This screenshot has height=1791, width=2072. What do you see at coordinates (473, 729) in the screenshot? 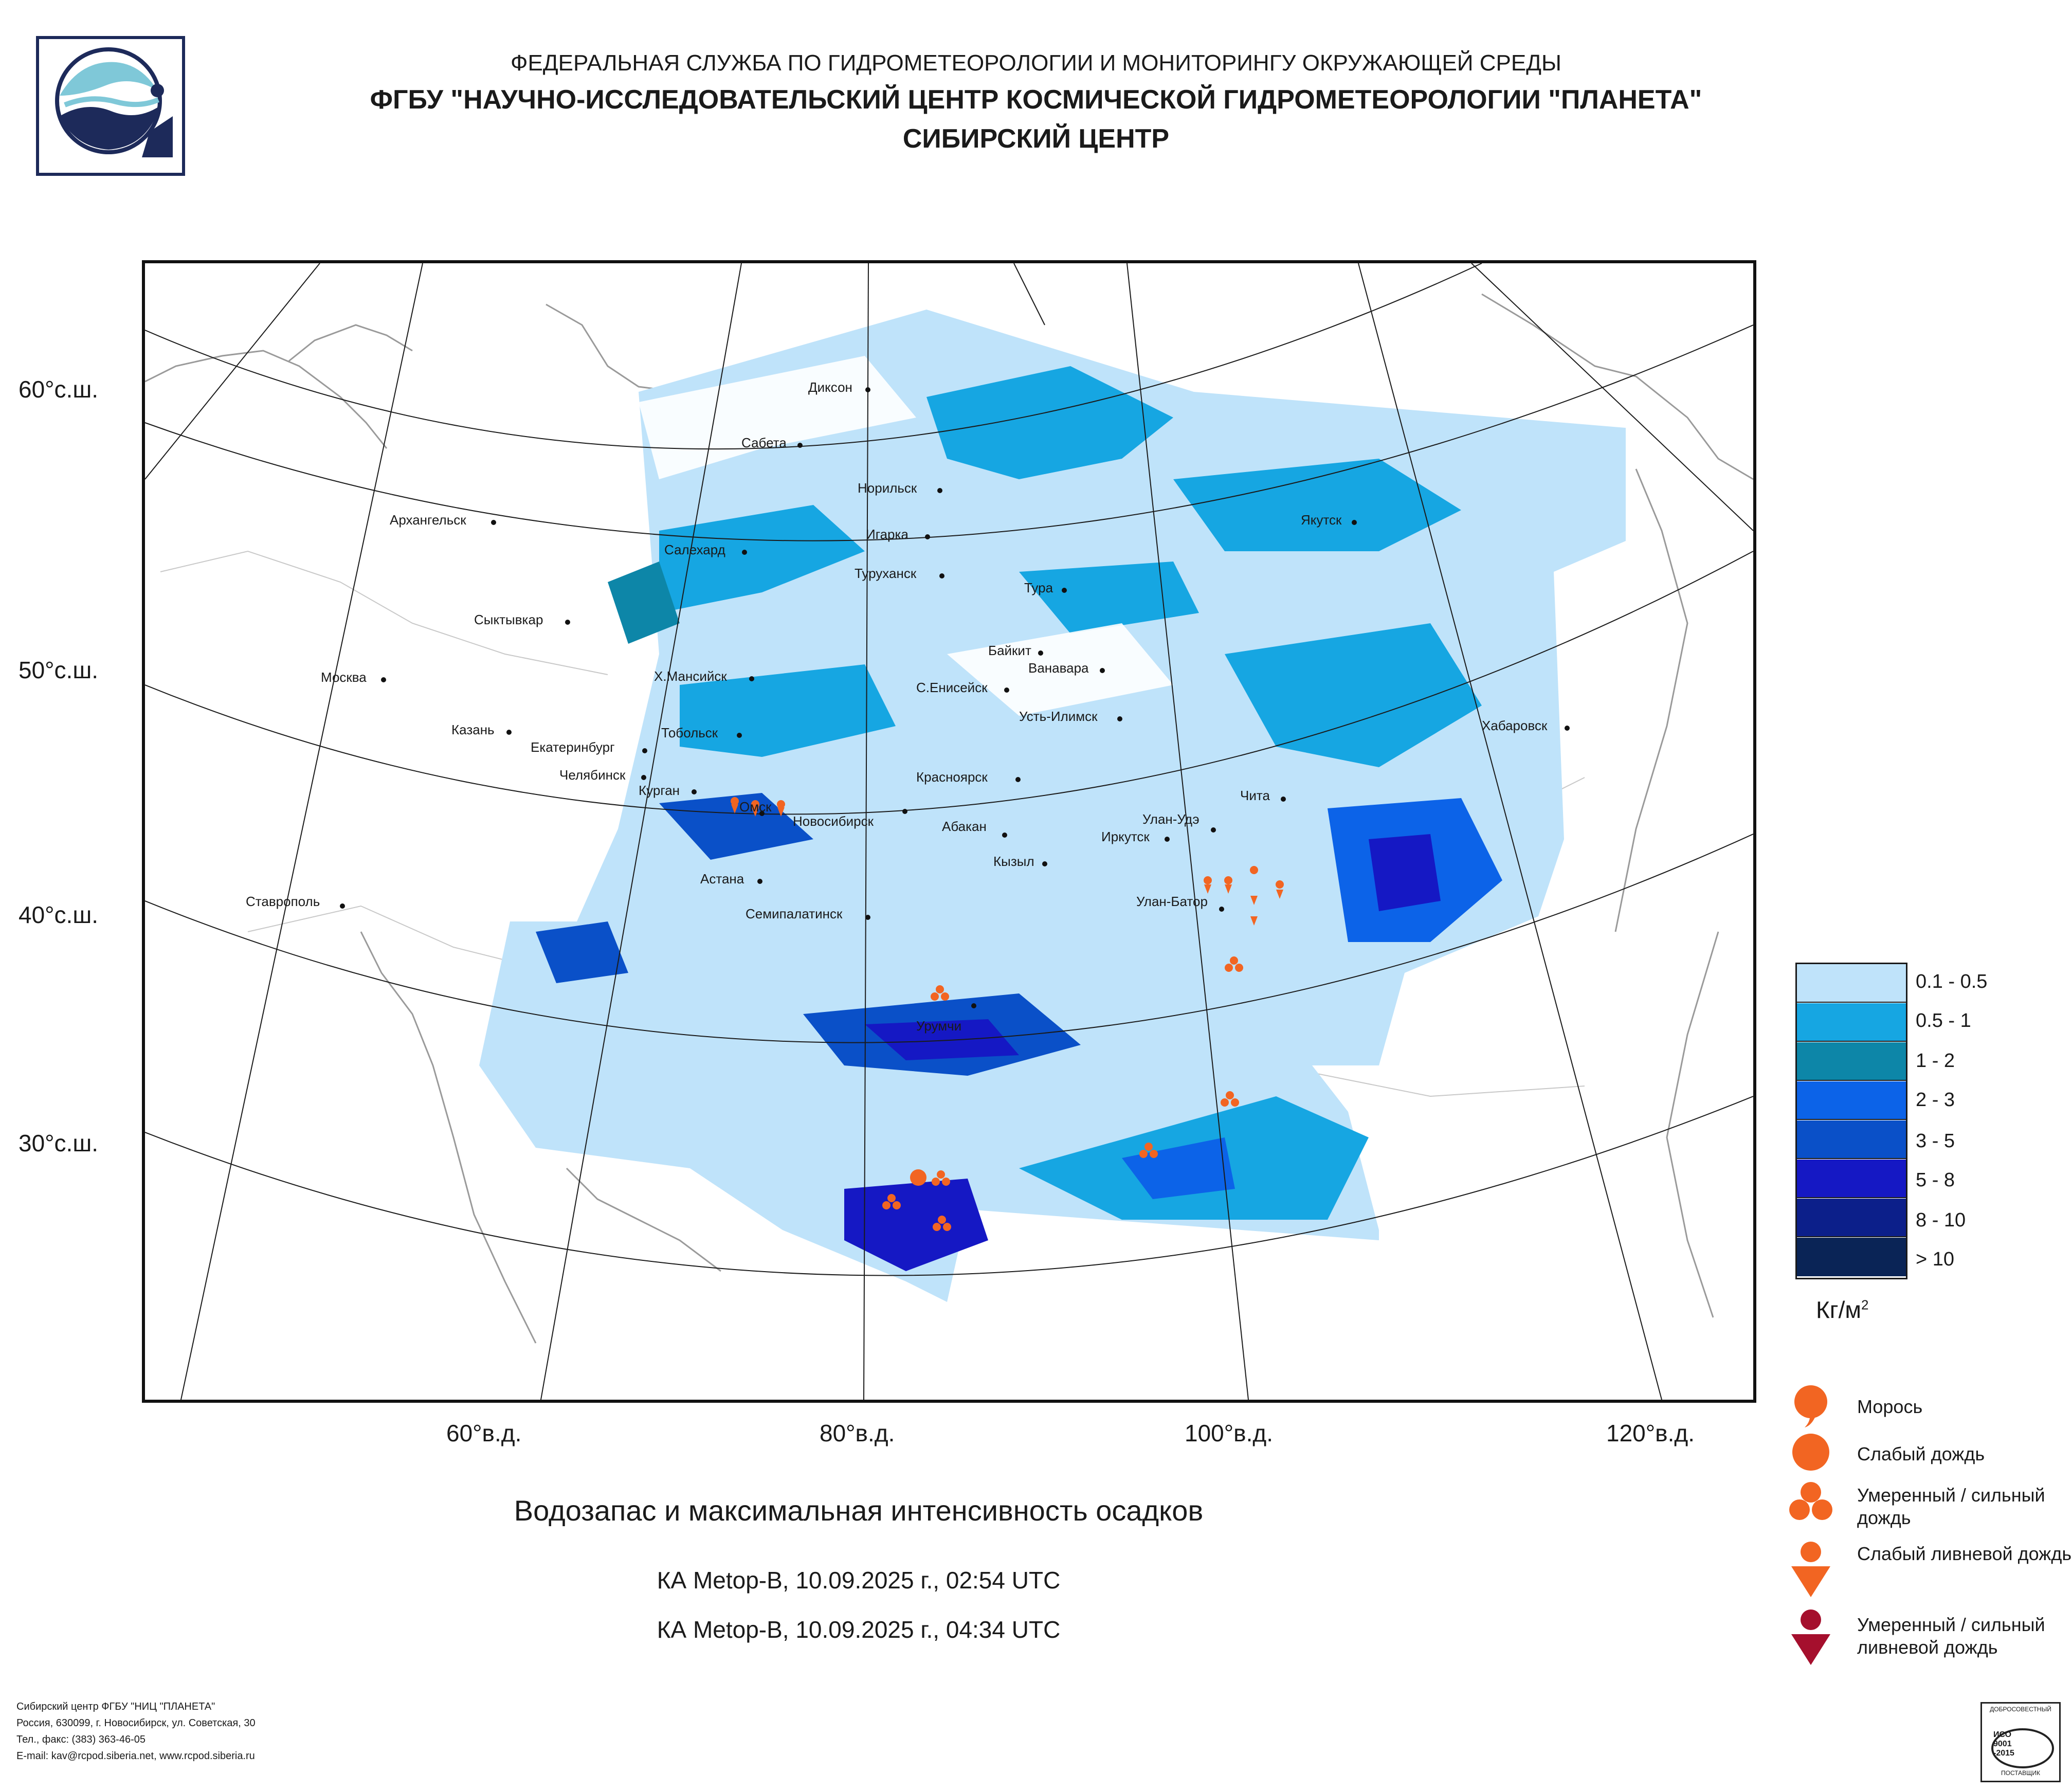
I see `city-label-kazan: Казань` at bounding box center [473, 729].